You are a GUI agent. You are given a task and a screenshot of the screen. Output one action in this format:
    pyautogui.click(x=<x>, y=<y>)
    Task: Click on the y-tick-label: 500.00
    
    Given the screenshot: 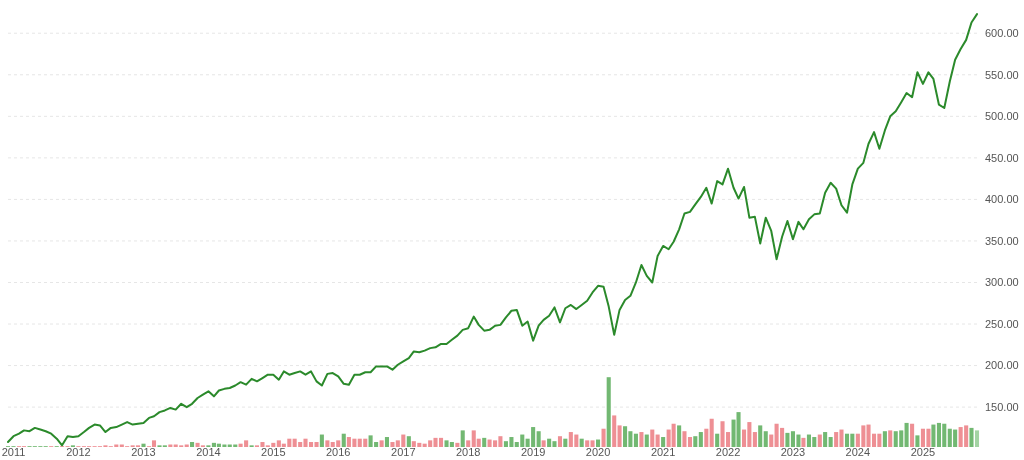 What is the action you would take?
    pyautogui.click(x=1002, y=116)
    